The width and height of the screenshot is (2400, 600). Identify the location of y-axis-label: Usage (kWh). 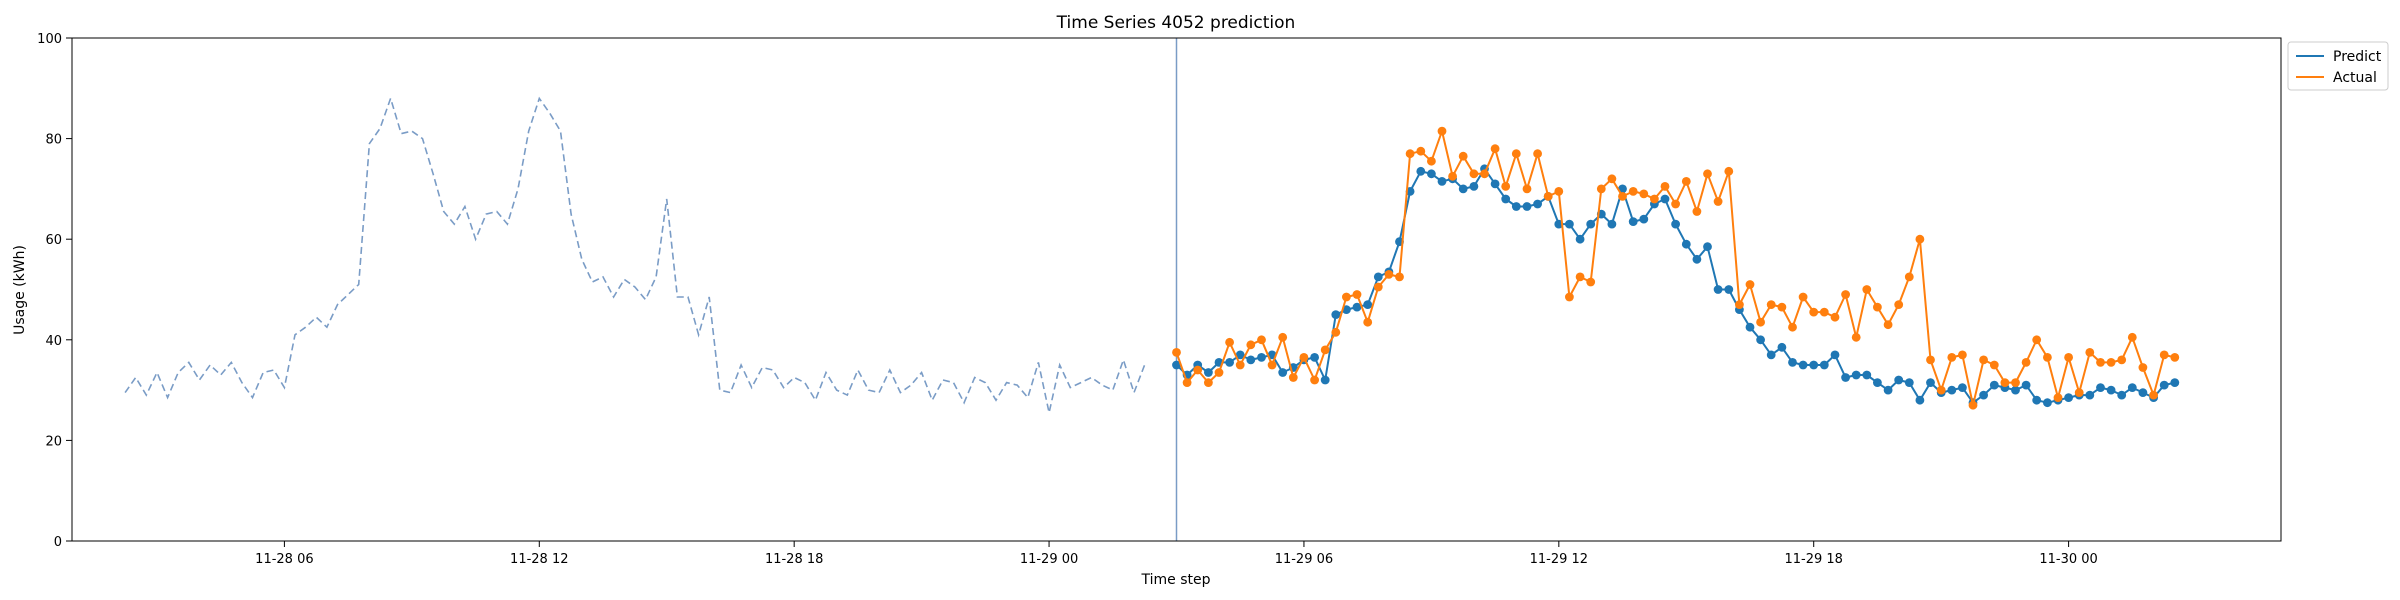
(20, 290).